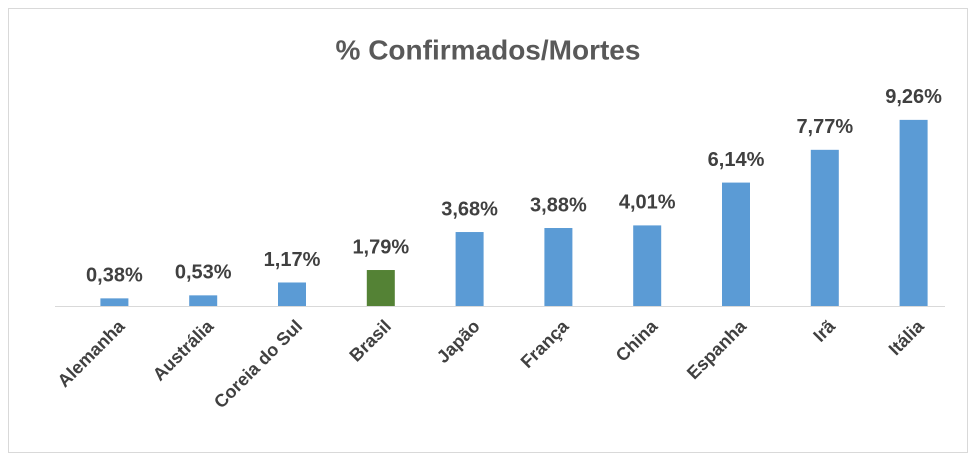 This screenshot has width=976, height=461. I want to click on data-label: 0,53%, so click(203, 273).